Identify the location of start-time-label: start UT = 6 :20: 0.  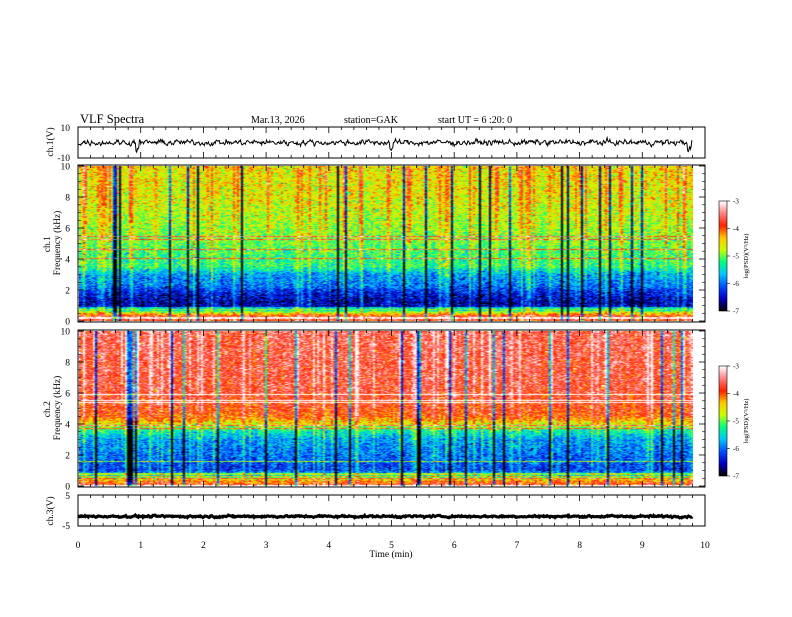
(475, 120).